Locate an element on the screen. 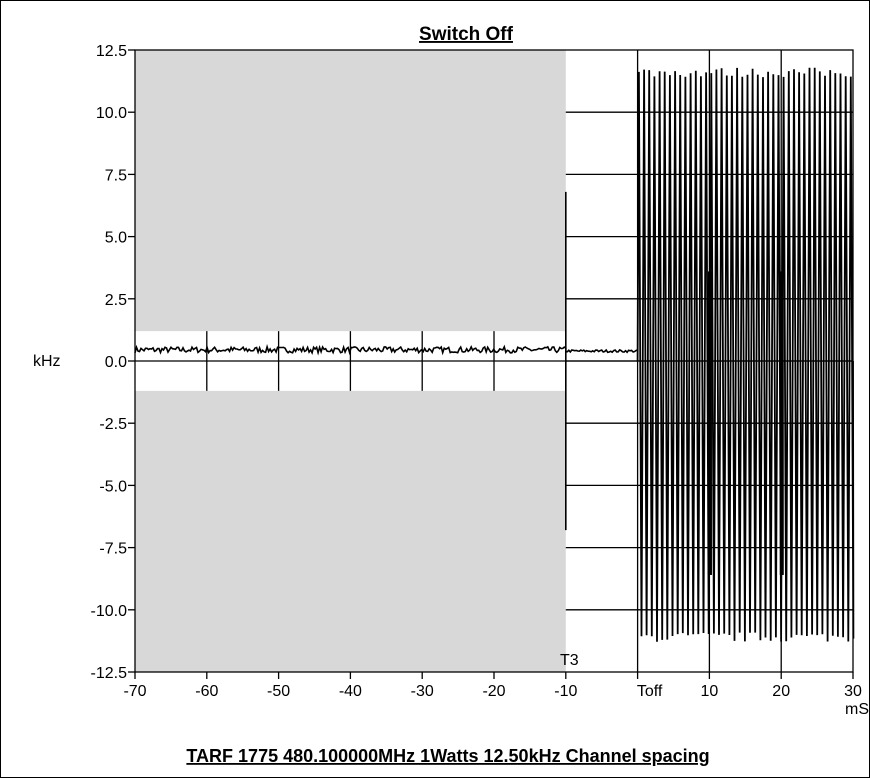  x-tick-labels: -70 -60 -50 -40 -30 -20 -10 Toff 10 20 30 is located at coordinates (492, 691).